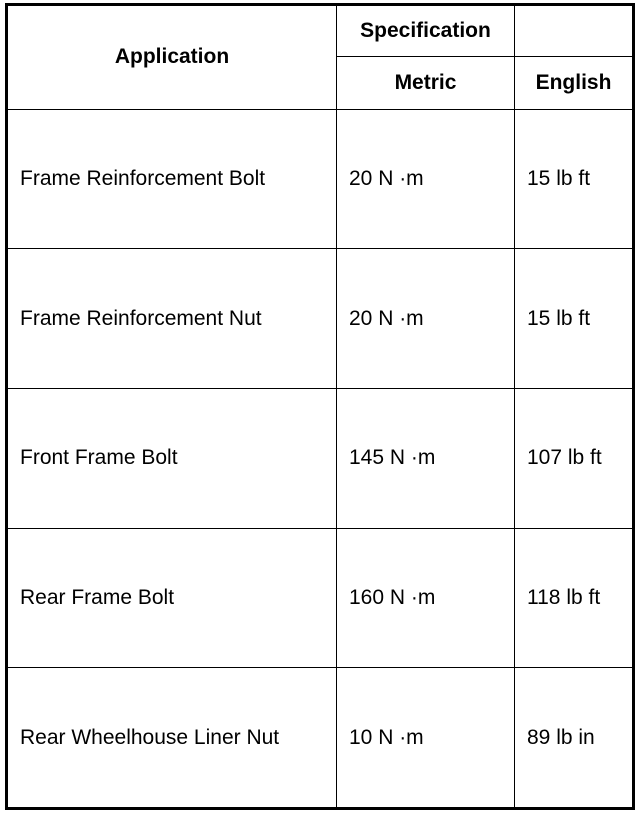 The width and height of the screenshot is (640, 814). What do you see at coordinates (171, 458) in the screenshot?
I see `application-cell: Front Frame Bolt` at bounding box center [171, 458].